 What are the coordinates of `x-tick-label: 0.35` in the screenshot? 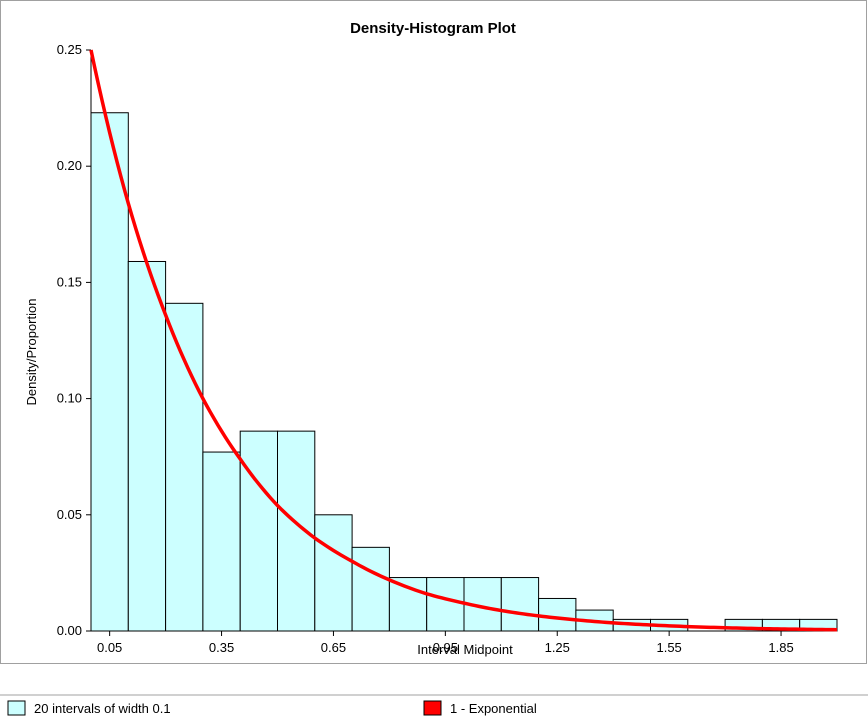 It's located at (221, 647).